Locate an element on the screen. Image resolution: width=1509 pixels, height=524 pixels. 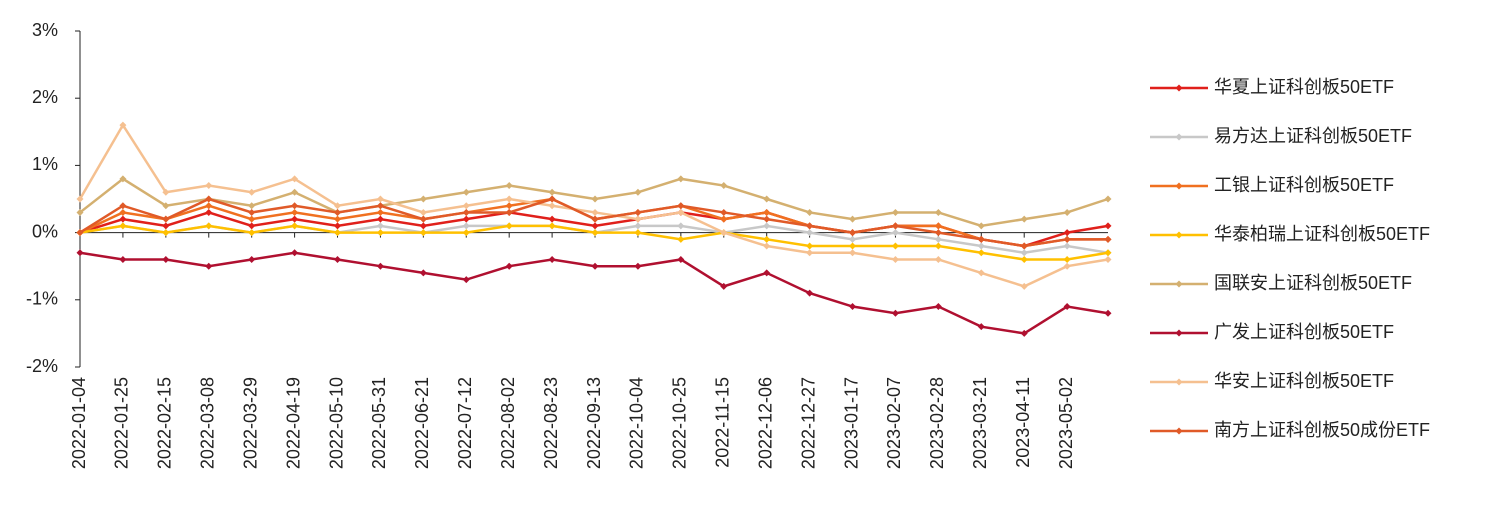
x-tick-label: 2022-12-27 is located at coordinates (808, 423).